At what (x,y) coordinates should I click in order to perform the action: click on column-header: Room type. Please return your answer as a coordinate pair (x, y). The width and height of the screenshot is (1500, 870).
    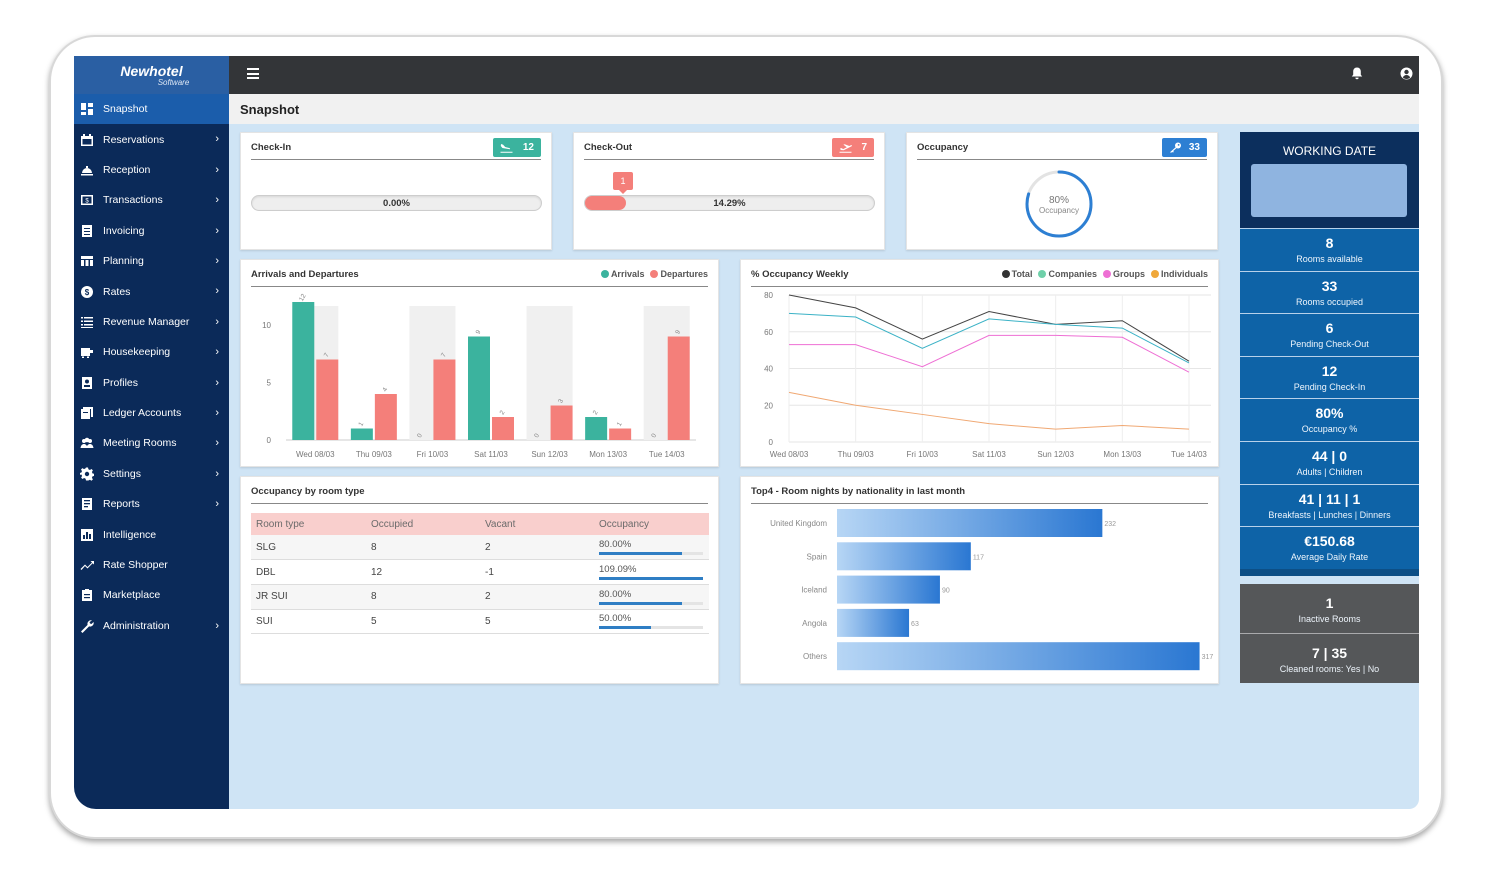
    Looking at the image, I should click on (308, 524).